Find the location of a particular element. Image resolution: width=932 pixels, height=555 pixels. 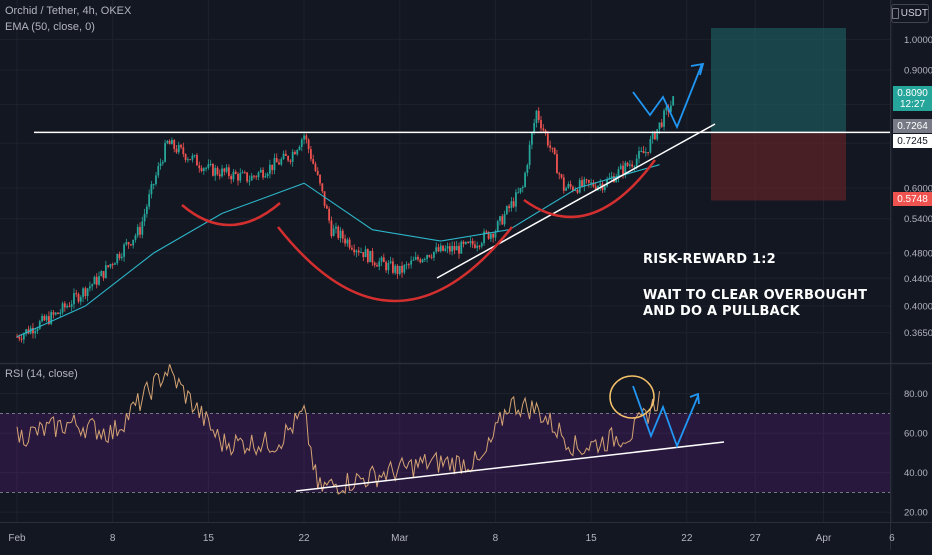

rsi-projection-path is located at coordinates (665, 417).